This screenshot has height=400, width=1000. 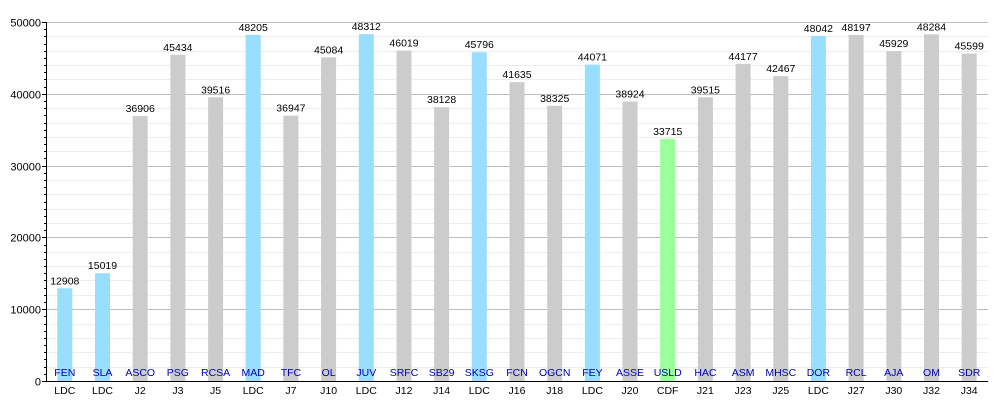 What do you see at coordinates (328, 50) in the screenshot?
I see `value-label: 45084` at bounding box center [328, 50].